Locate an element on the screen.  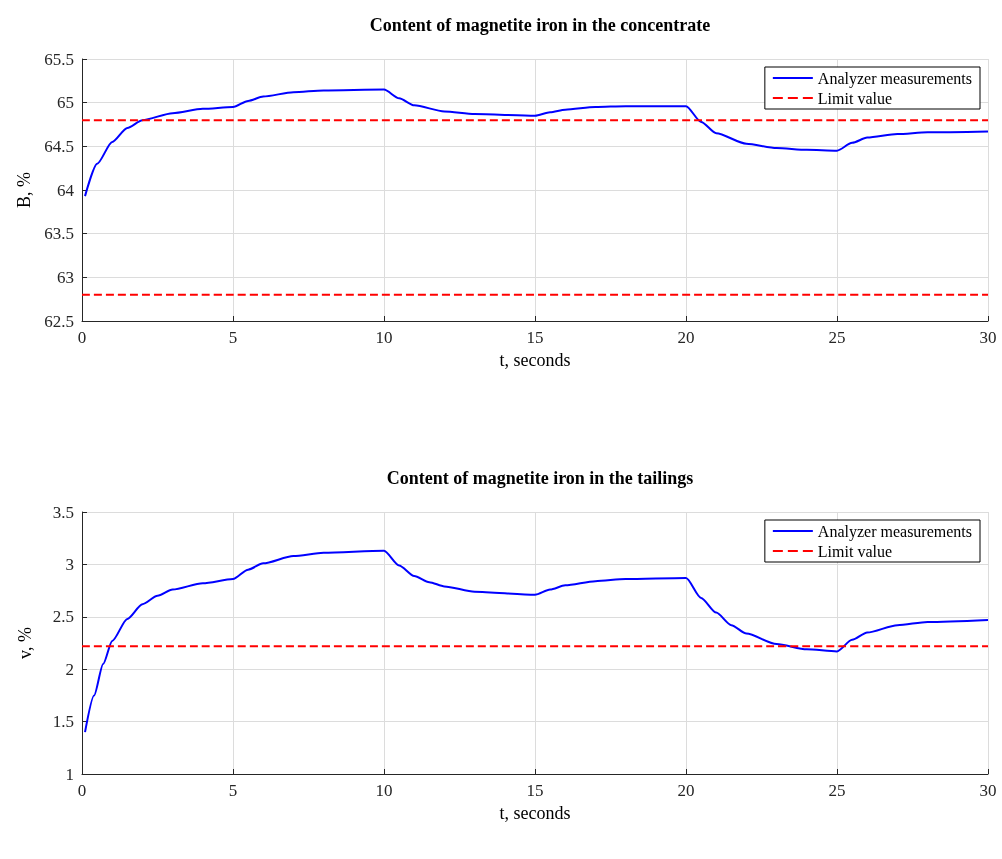
y-tick-label: 64 is located at coordinates (66, 190).